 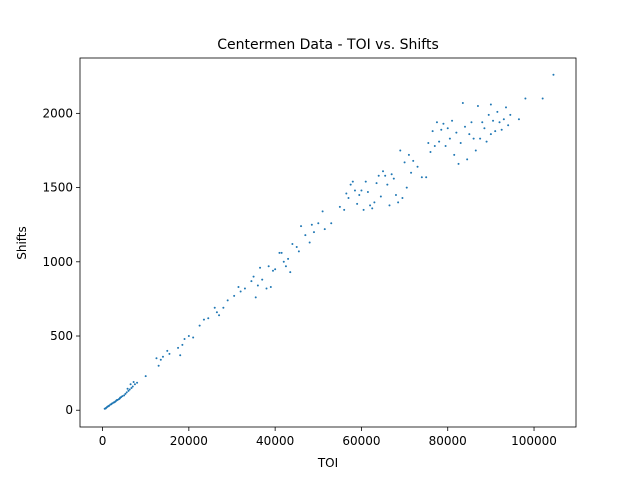 What do you see at coordinates (22, 243) in the screenshot?
I see `y-axis-label: Shifts` at bounding box center [22, 243].